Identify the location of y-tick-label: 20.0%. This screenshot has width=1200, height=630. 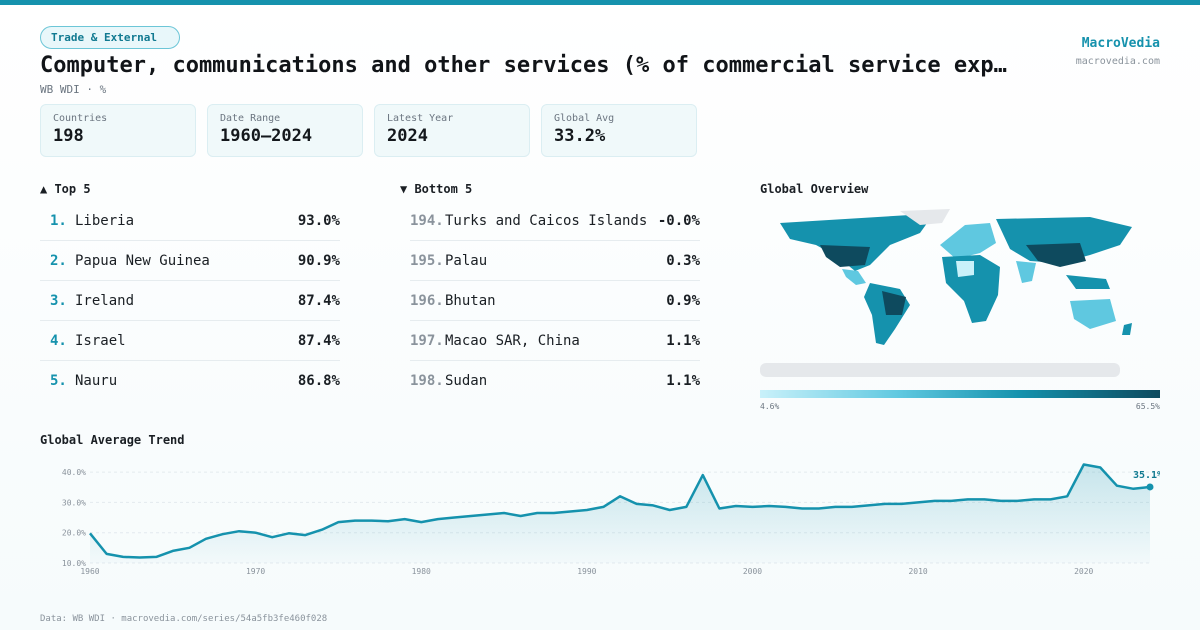
(74, 533).